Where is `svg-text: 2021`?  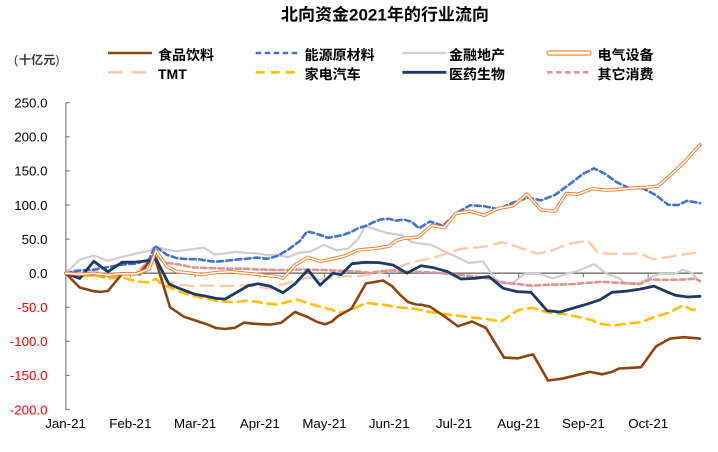 svg-text: 2021 is located at coordinates (368, 14).